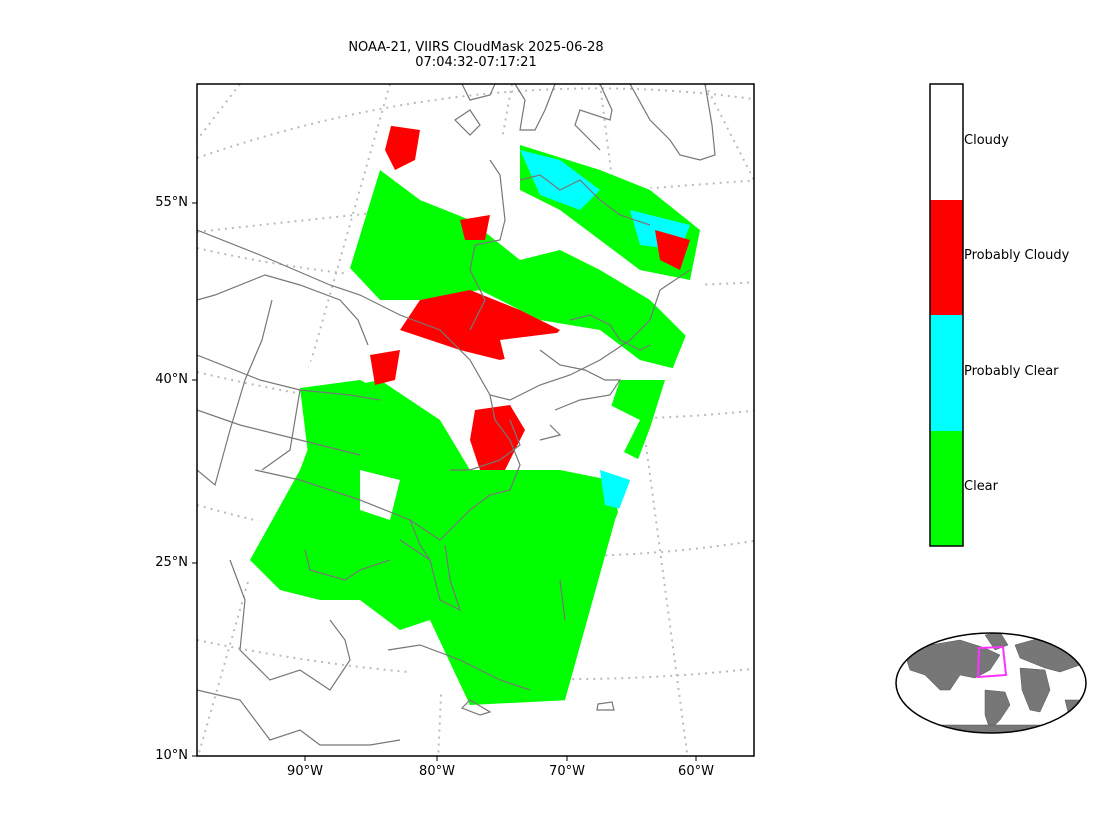  I want to click on lat-tick-label: 10°N, so click(171, 755).